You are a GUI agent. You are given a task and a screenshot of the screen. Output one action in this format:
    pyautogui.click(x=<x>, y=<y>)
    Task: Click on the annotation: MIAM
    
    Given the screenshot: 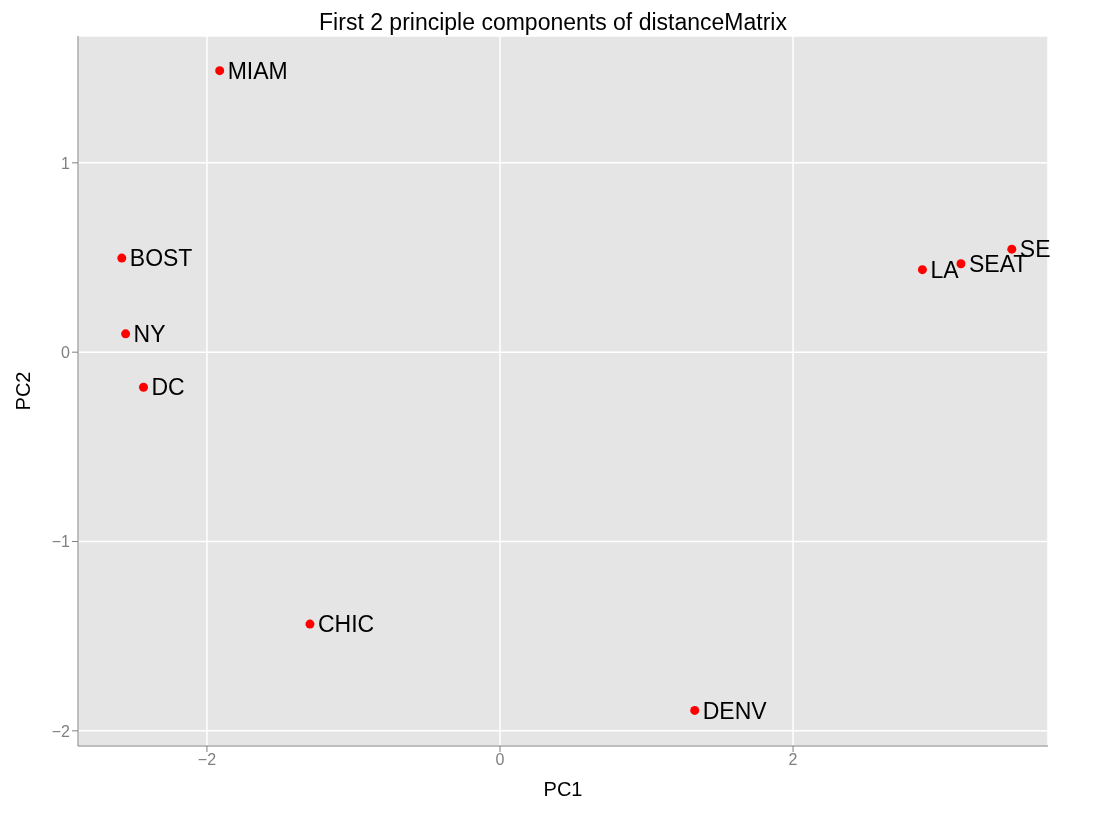 What is the action you would take?
    pyautogui.click(x=257, y=70)
    